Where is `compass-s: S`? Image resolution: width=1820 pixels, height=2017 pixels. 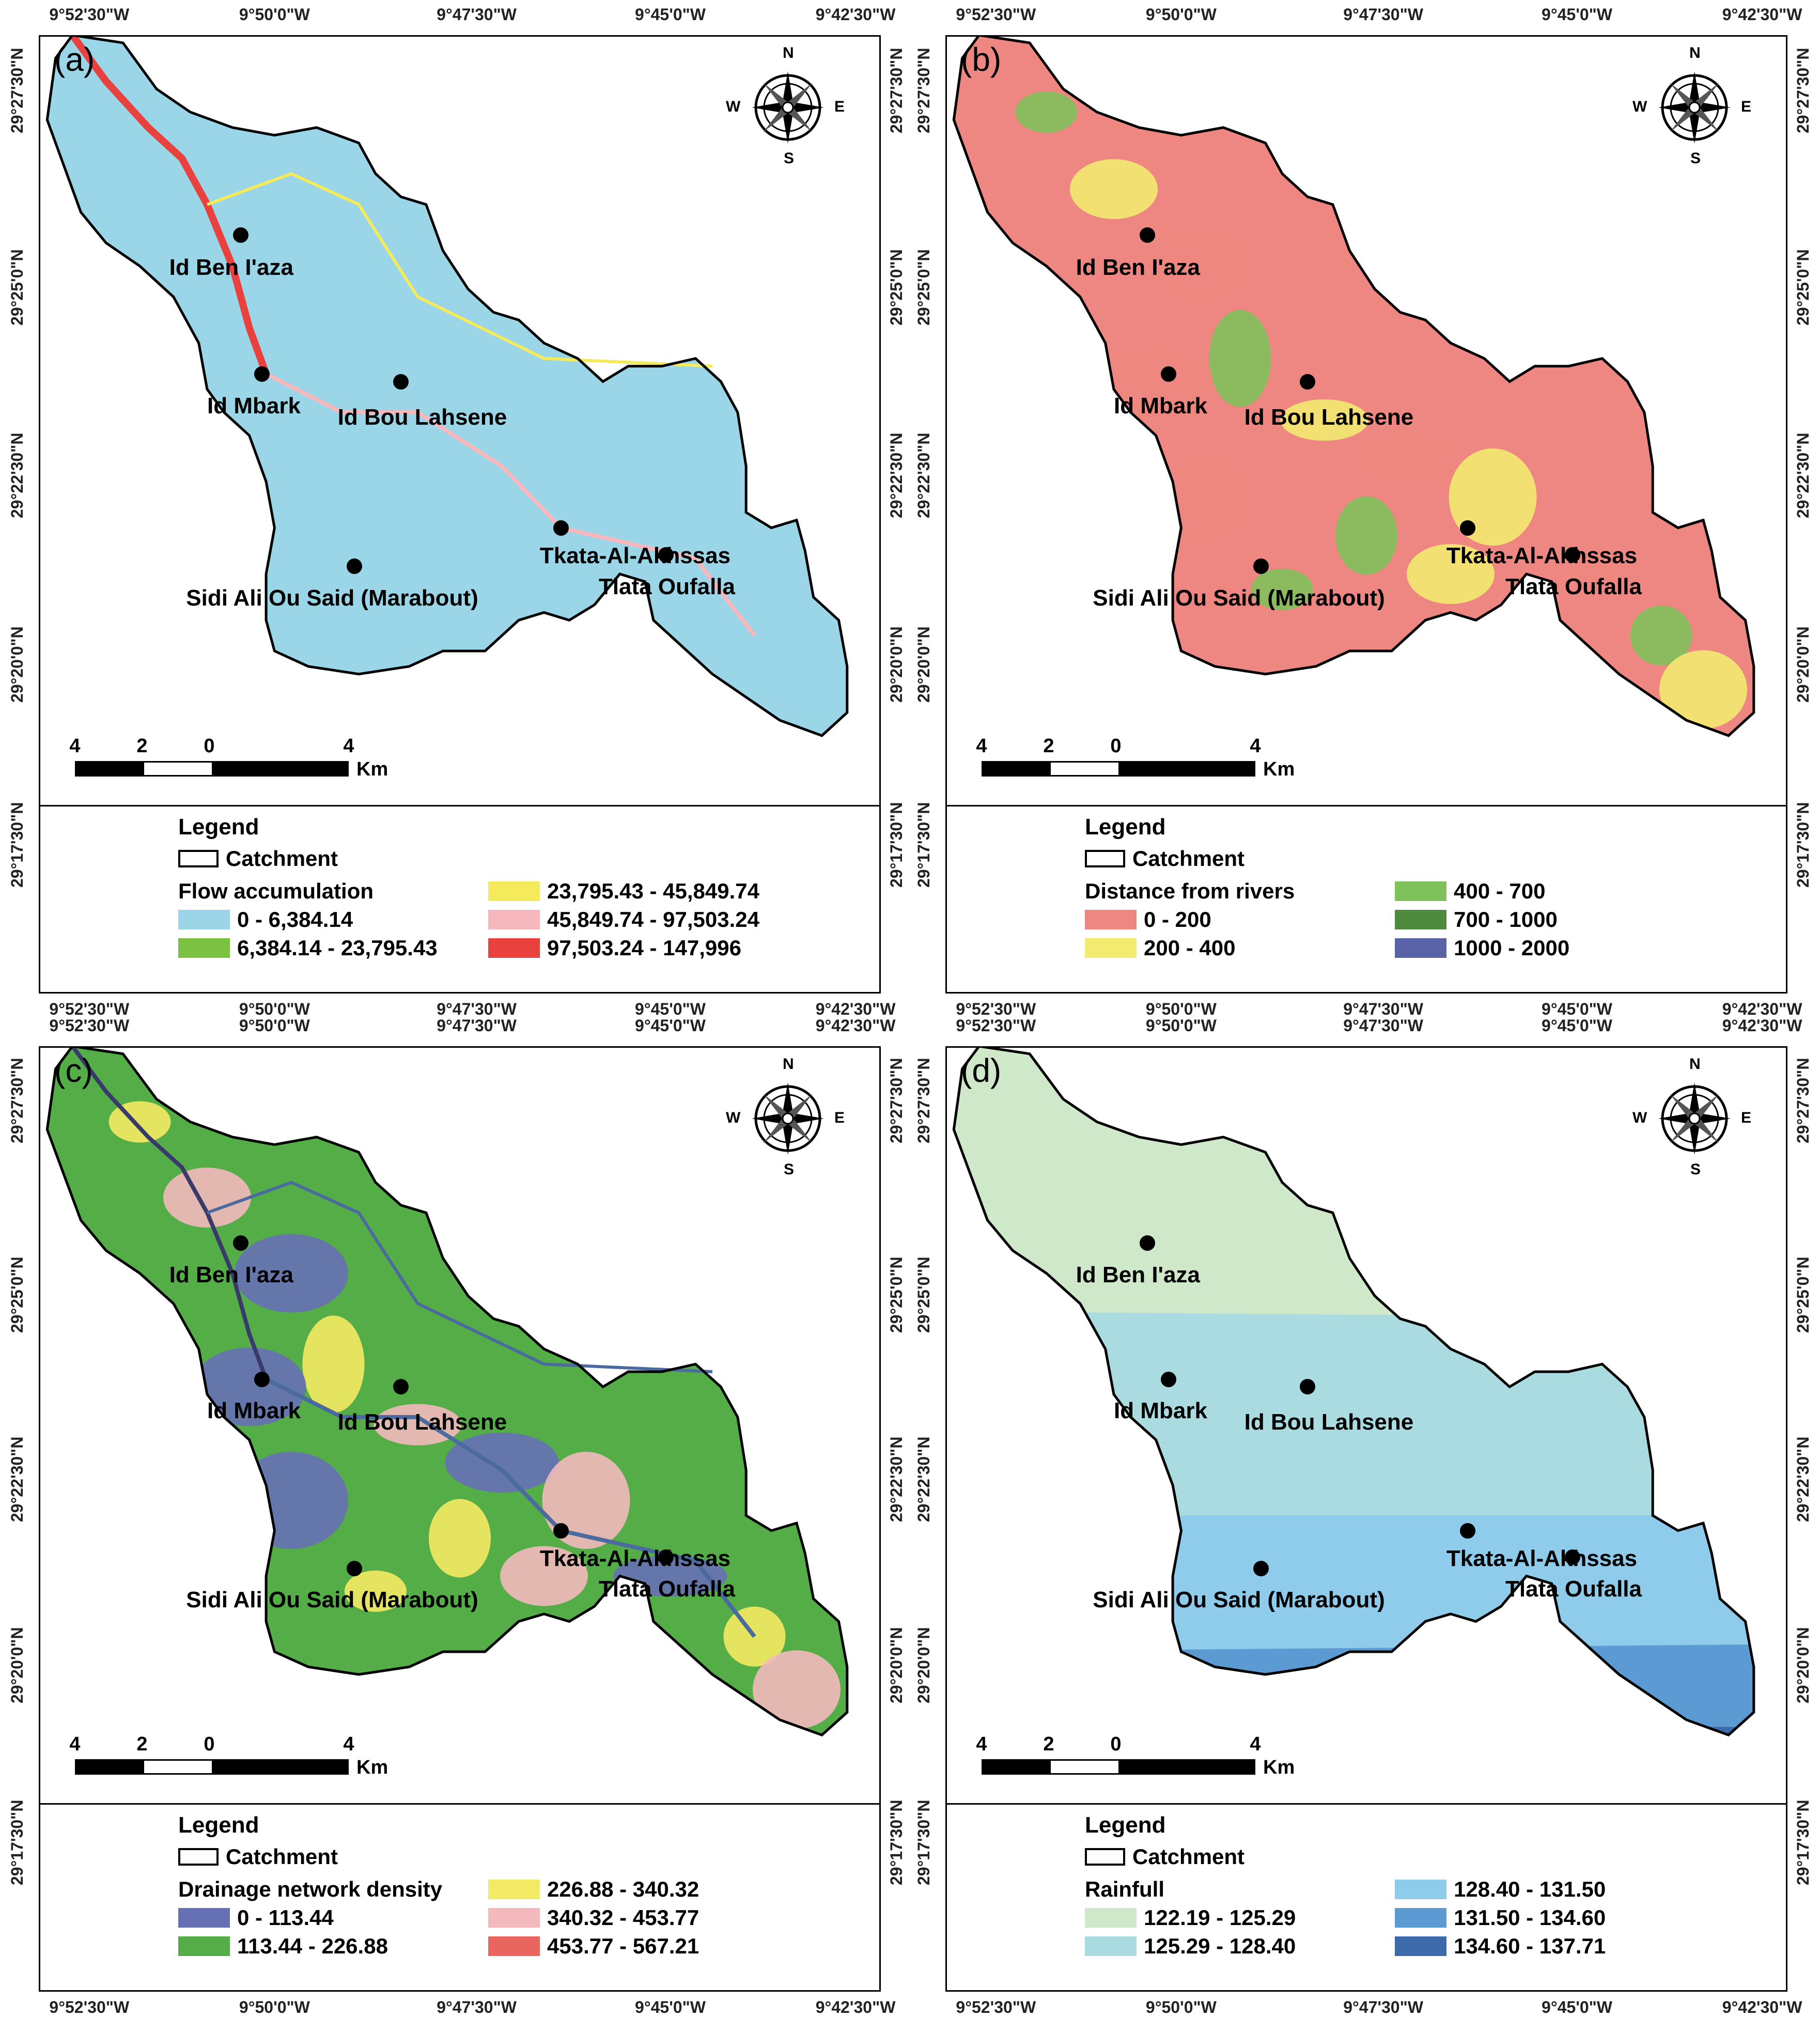
compass-s: S is located at coordinates (789, 158).